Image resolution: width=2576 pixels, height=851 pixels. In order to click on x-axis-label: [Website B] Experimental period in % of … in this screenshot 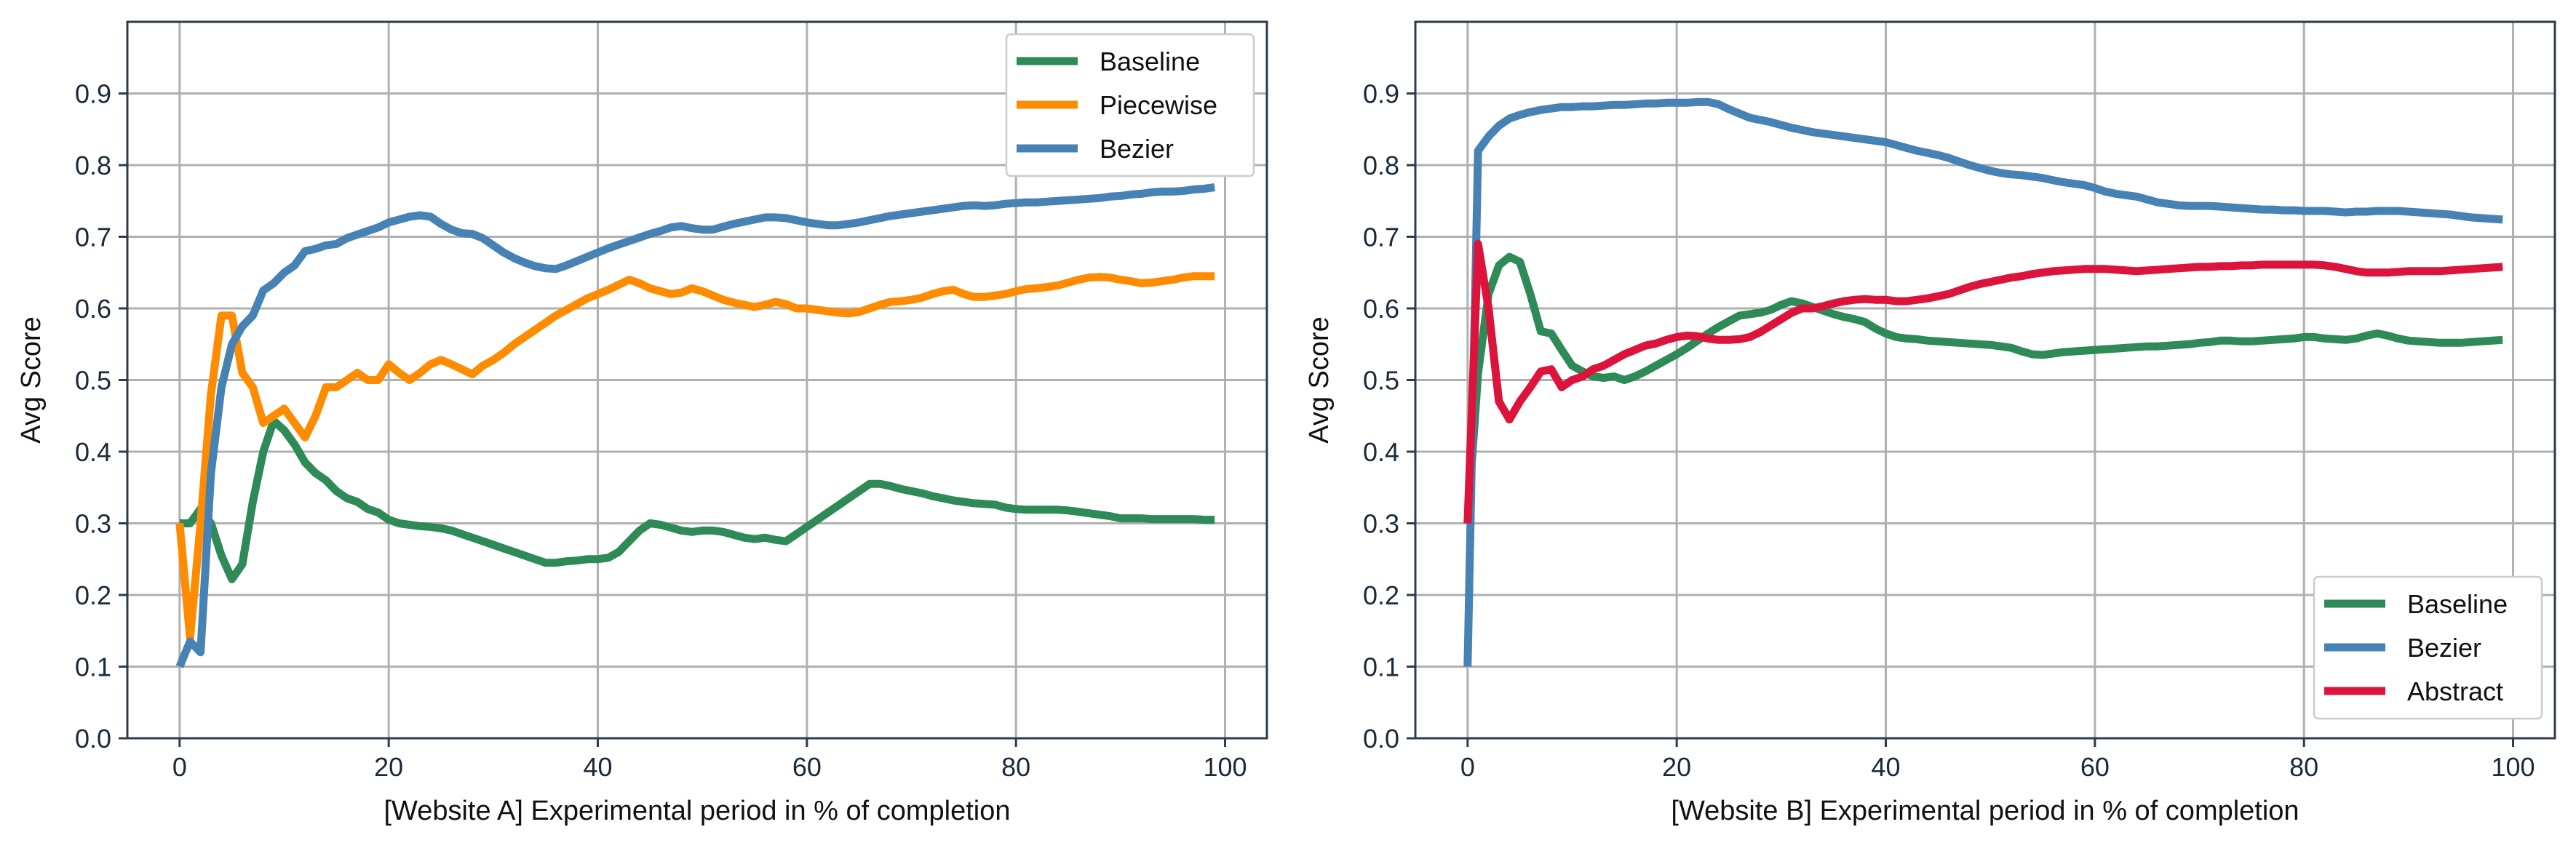, I will do `click(1985, 811)`.